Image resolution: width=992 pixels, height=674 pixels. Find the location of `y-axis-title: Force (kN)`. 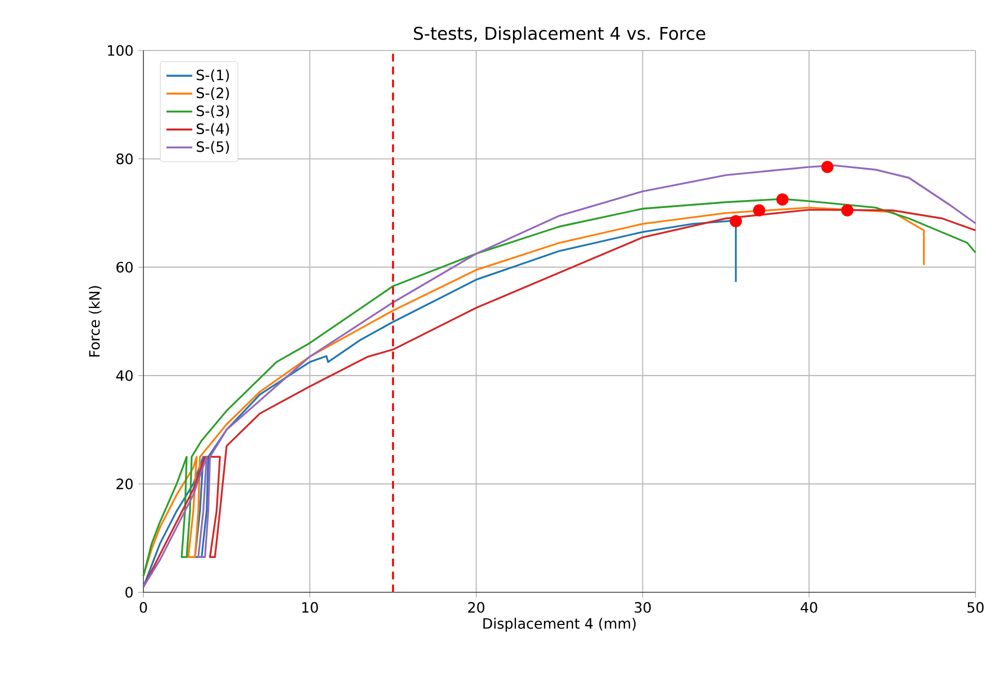

y-axis-title: Force (kN) is located at coordinates (95, 321).